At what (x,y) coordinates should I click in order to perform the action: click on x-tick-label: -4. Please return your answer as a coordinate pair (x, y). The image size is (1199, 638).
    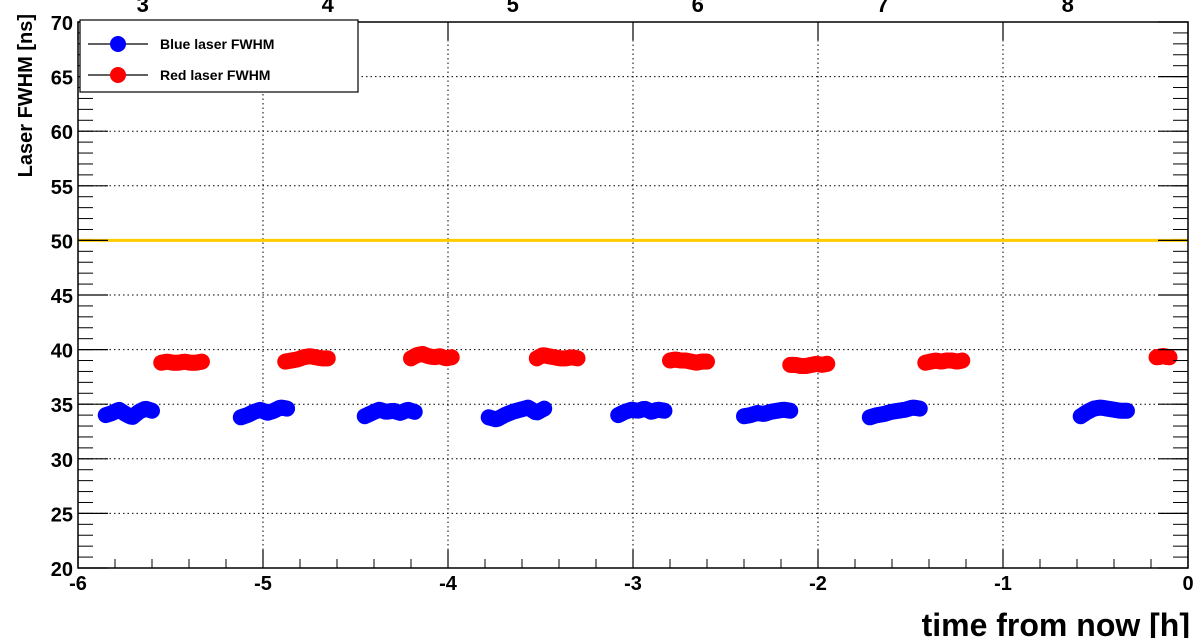
    Looking at the image, I should click on (448, 584).